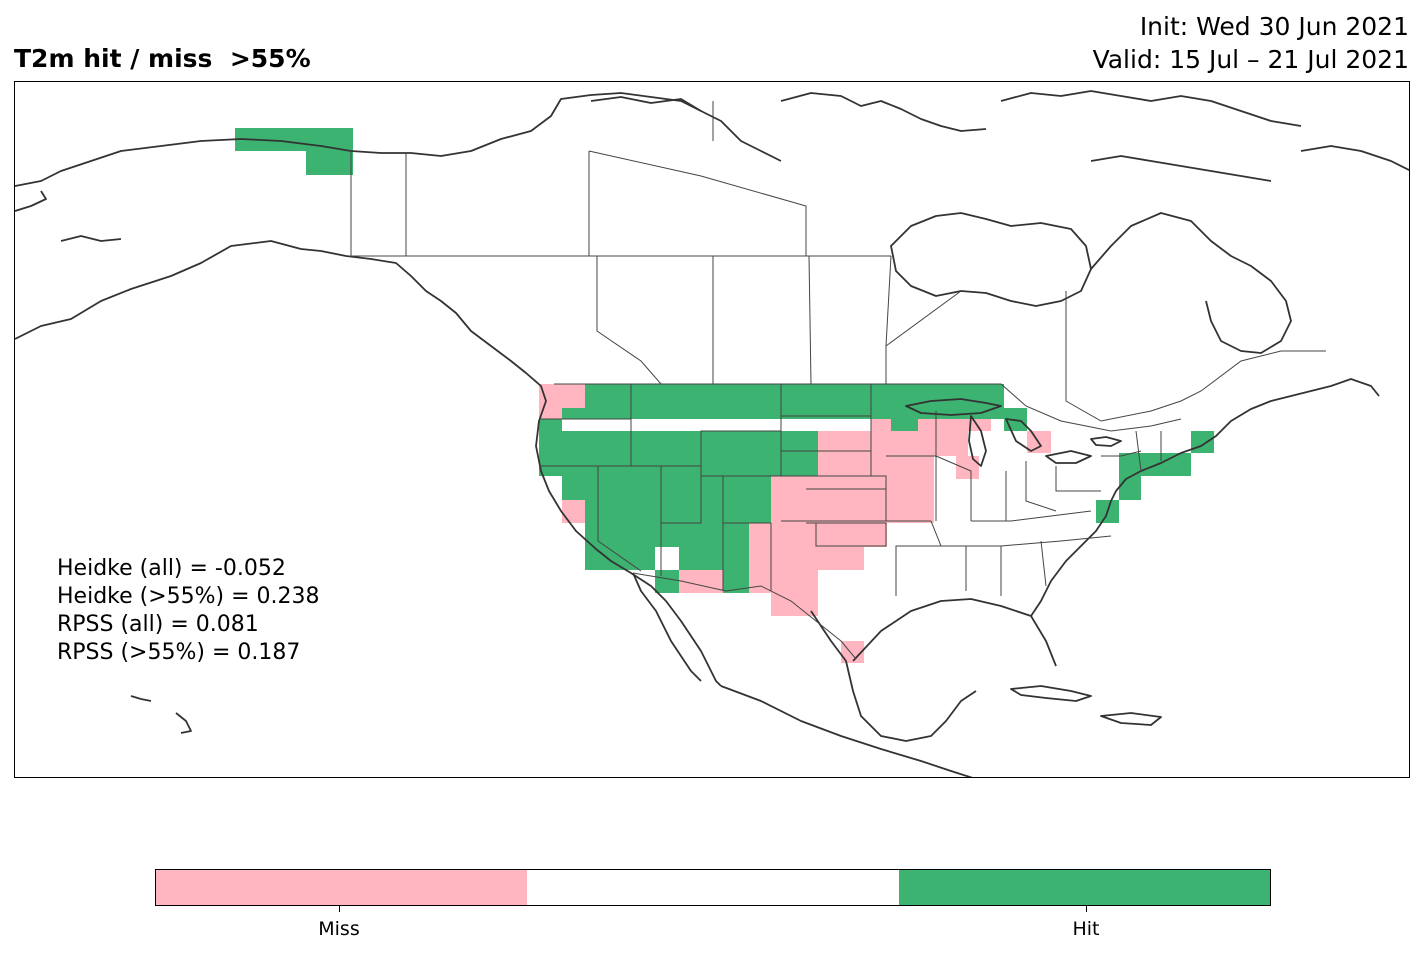 This screenshot has width=1425, height=956. I want to click on colorbar-hit-segment, so click(1084, 887).